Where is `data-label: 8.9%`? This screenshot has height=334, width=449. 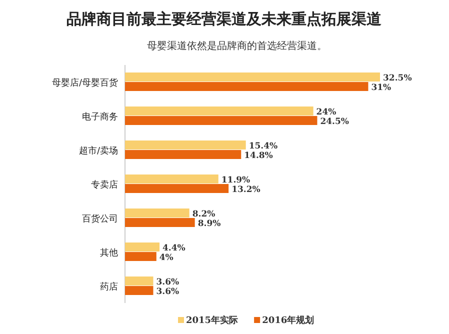 data-label: 8.9% is located at coordinates (209, 223).